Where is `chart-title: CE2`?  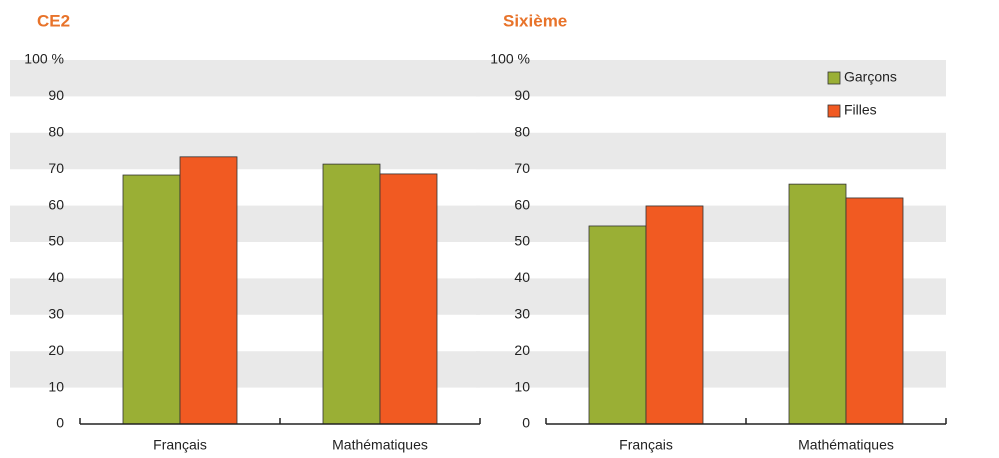
chart-title: CE2 is located at coordinates (53, 20).